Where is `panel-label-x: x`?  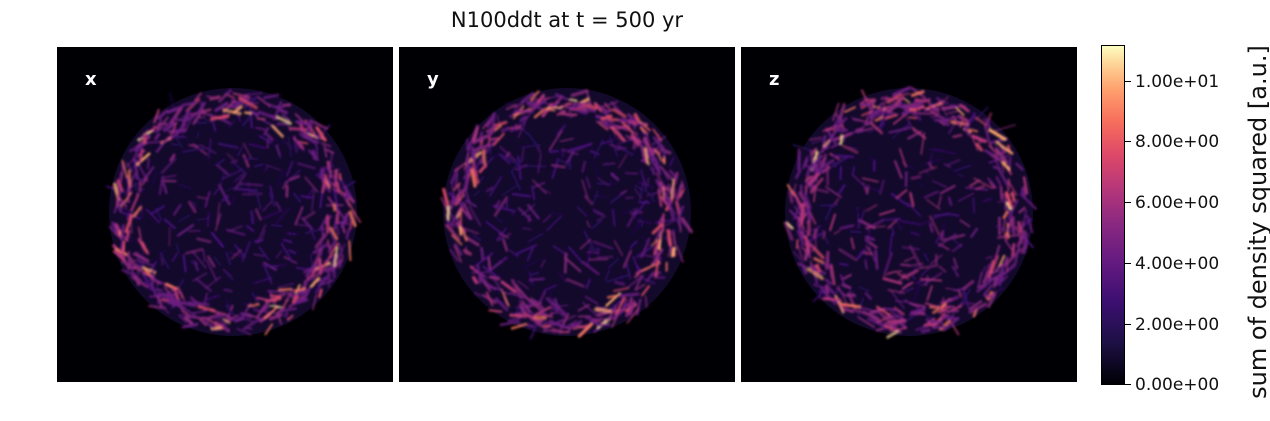 panel-label-x: x is located at coordinates (91, 79).